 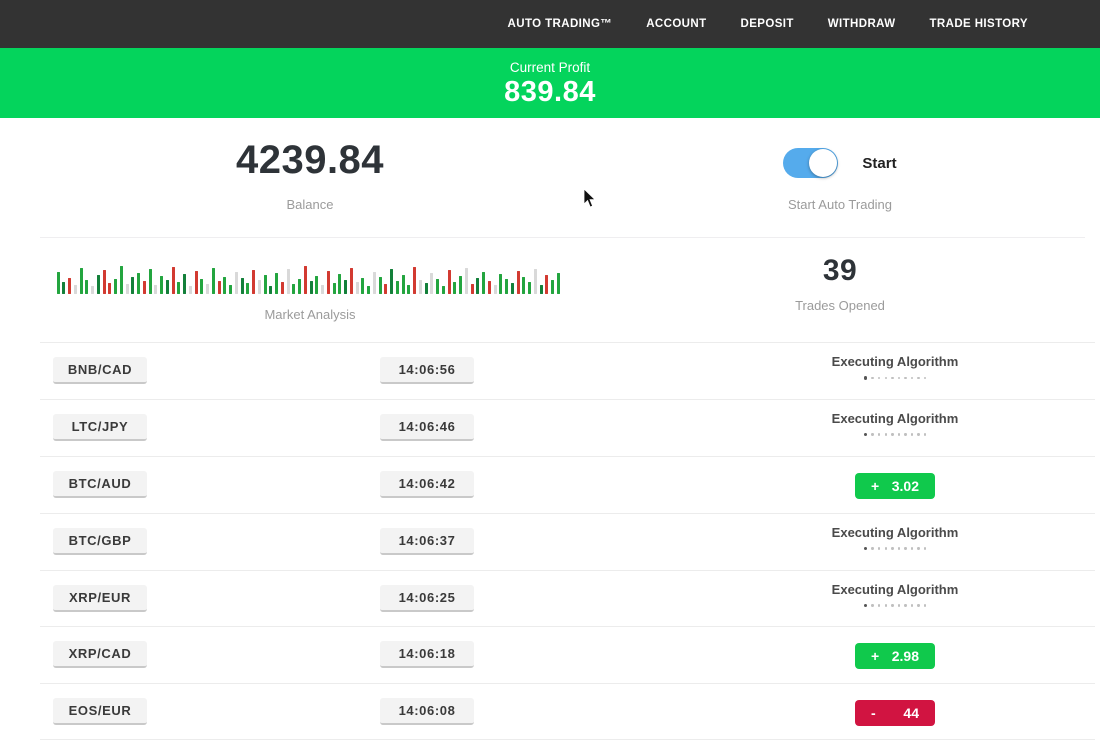 I want to click on current-profit-value: 839.84, so click(x=550, y=91).